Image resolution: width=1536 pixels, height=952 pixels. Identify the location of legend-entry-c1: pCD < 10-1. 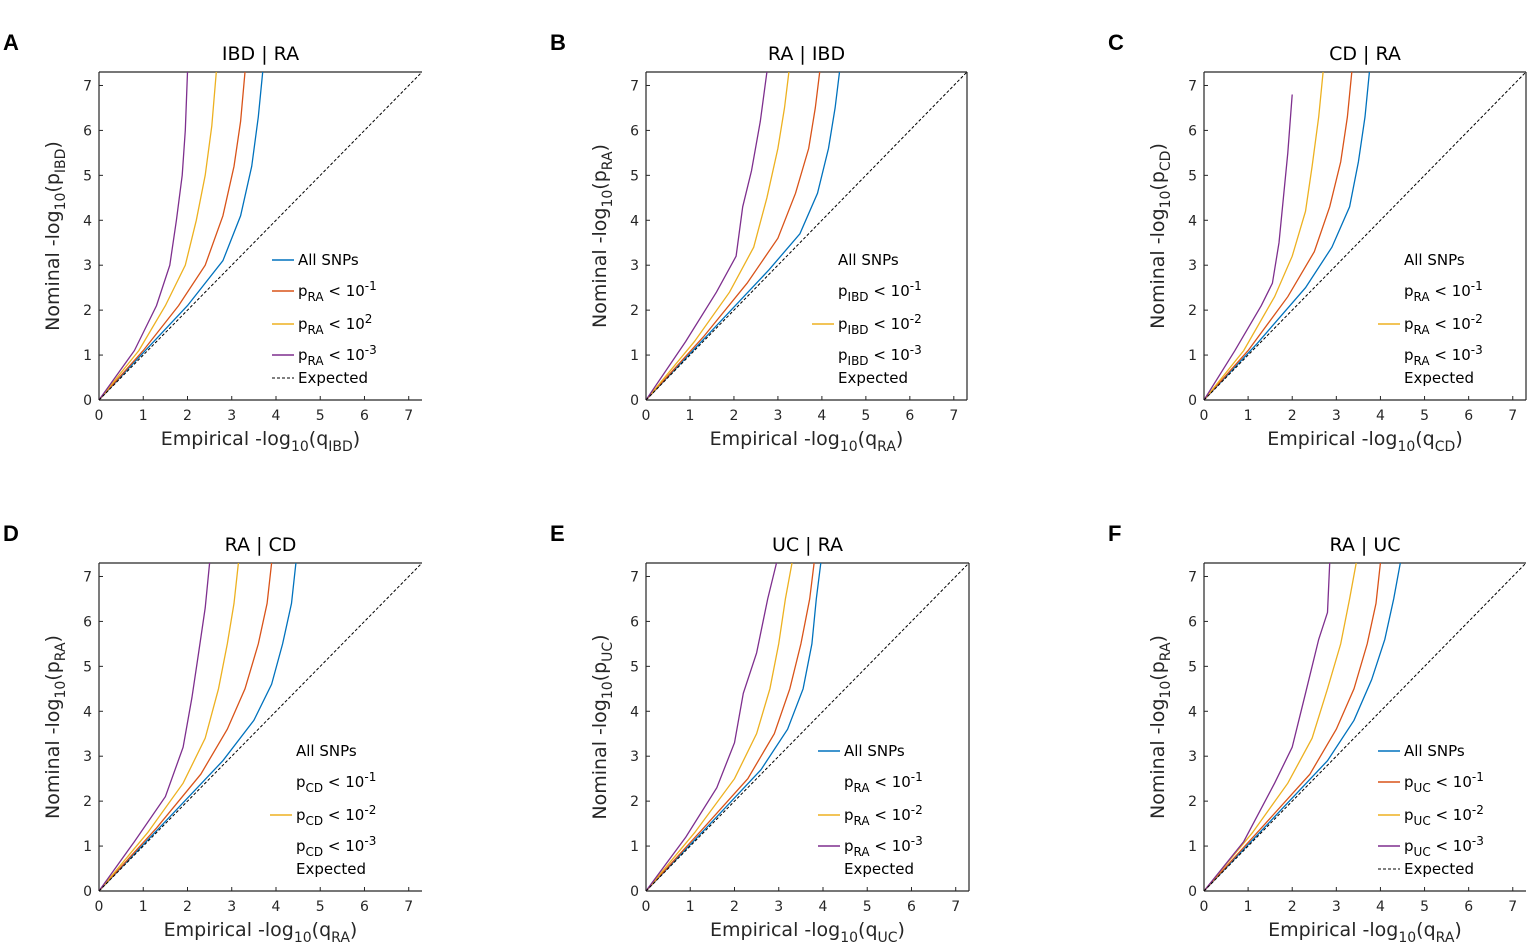
(336, 782).